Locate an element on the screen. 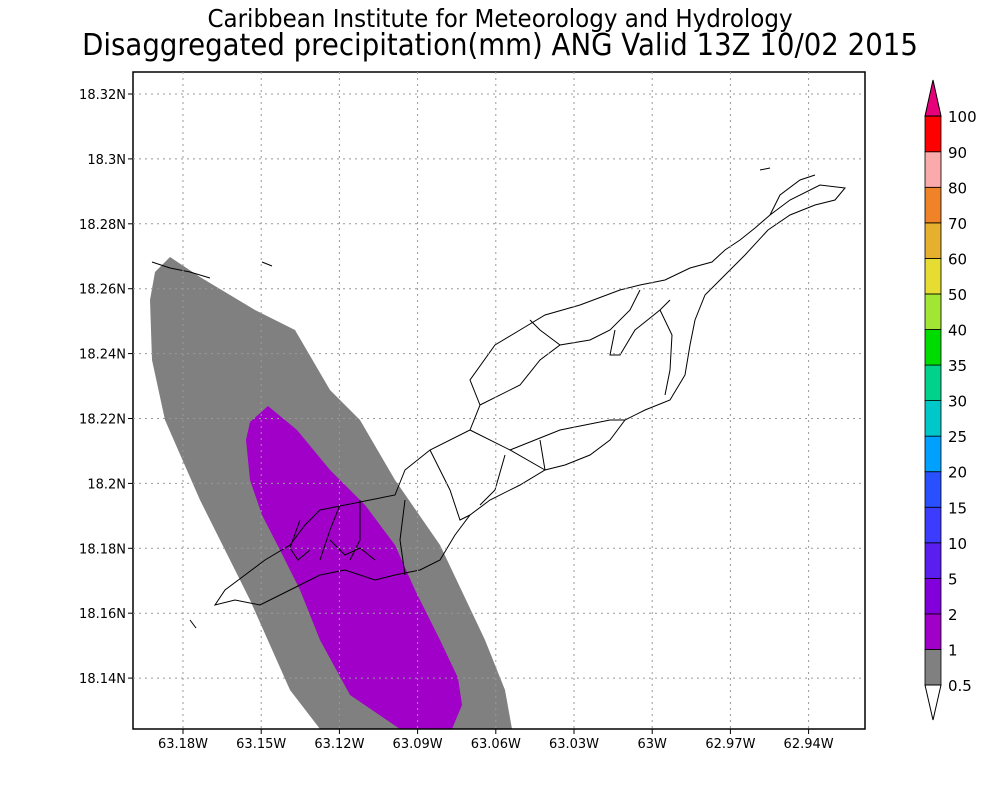  x-tick-label: 63.09W is located at coordinates (418, 744).